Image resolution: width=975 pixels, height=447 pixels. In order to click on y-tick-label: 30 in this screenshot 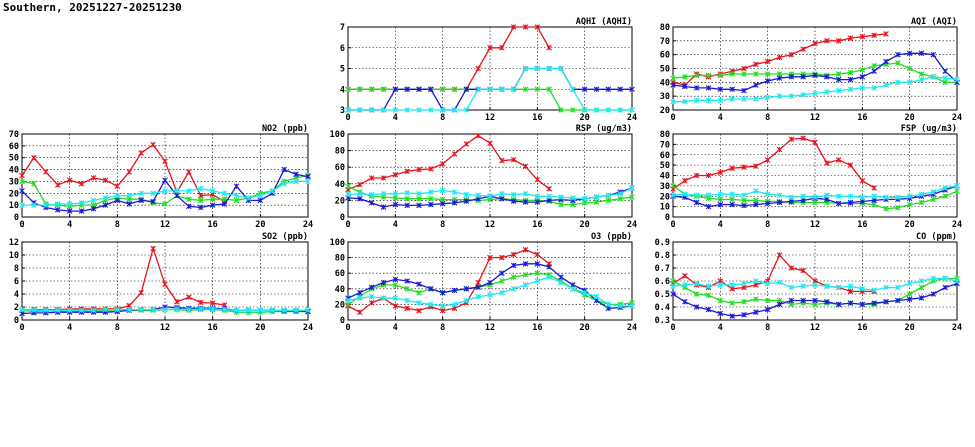, I will do `click(14, 182)`.